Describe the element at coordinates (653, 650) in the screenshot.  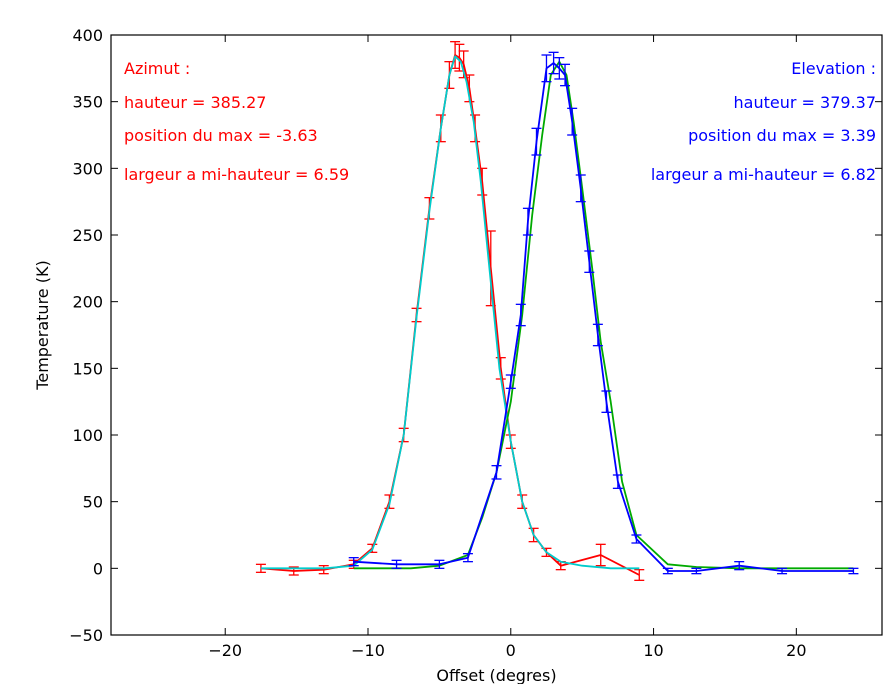
I see `x-tick-label: 10` at that location.